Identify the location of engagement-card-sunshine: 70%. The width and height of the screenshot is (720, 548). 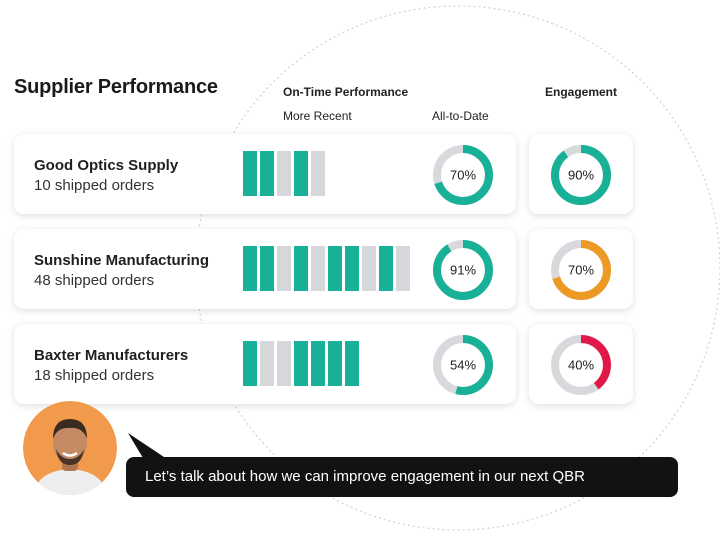
(581, 269).